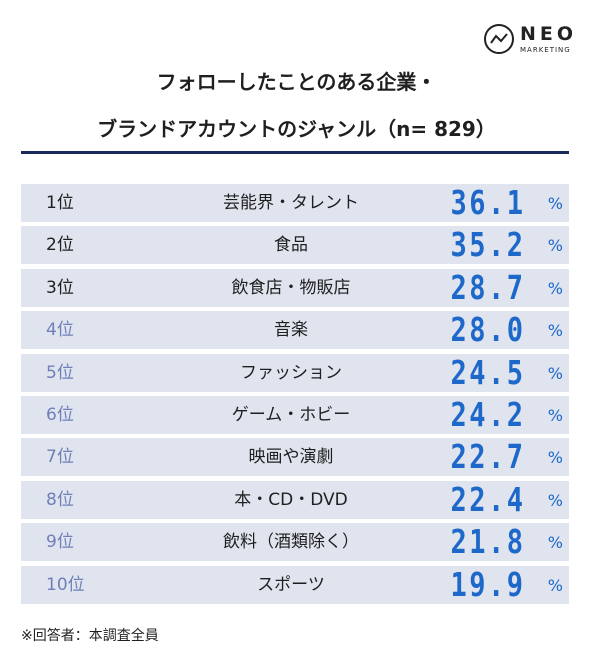 This screenshot has height=659, width=593. What do you see at coordinates (60, 414) in the screenshot?
I see `rank-label: 6位` at bounding box center [60, 414].